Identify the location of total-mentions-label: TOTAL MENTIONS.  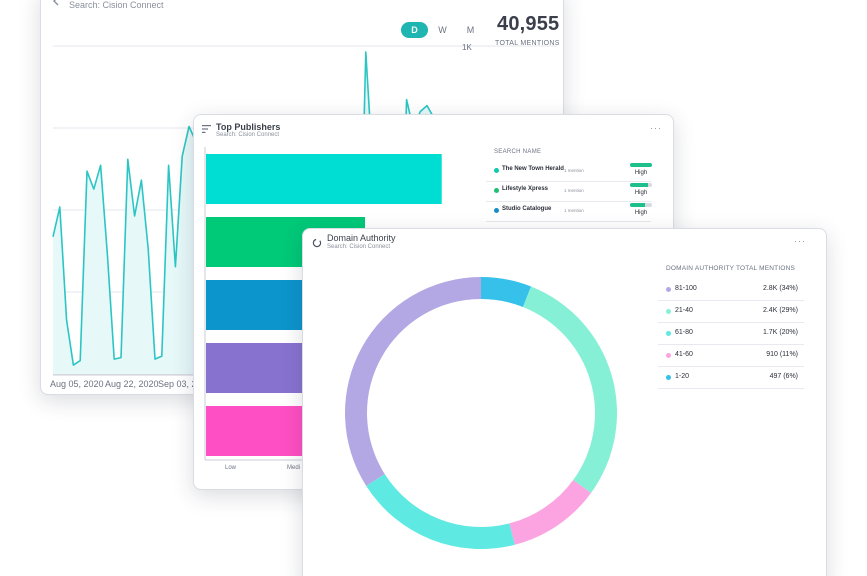
(527, 43).